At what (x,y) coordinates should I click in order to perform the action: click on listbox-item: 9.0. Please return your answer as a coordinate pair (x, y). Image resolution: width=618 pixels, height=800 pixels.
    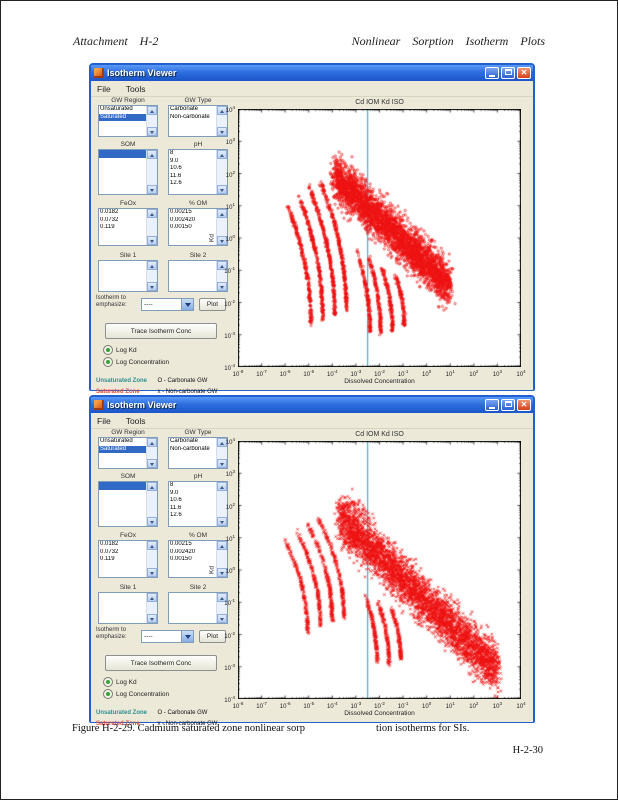
    Looking at the image, I should click on (174, 160).